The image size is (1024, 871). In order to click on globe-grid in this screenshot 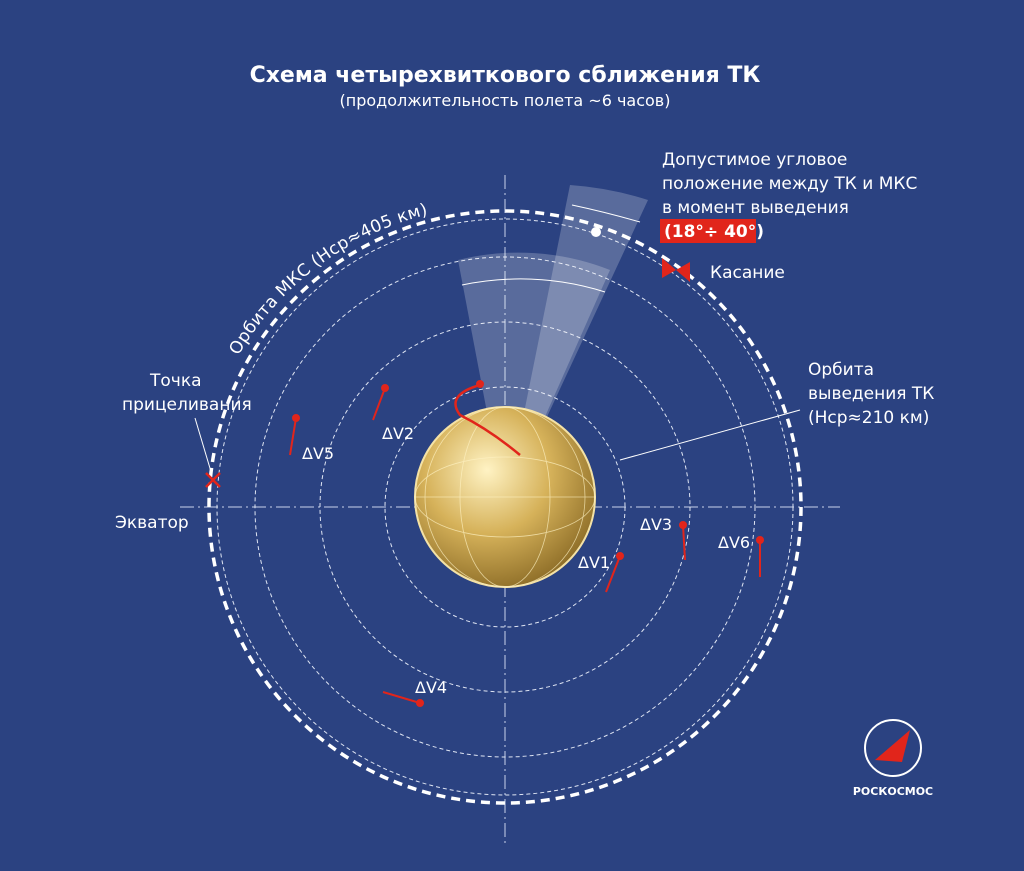, I will do `click(505, 497)`.